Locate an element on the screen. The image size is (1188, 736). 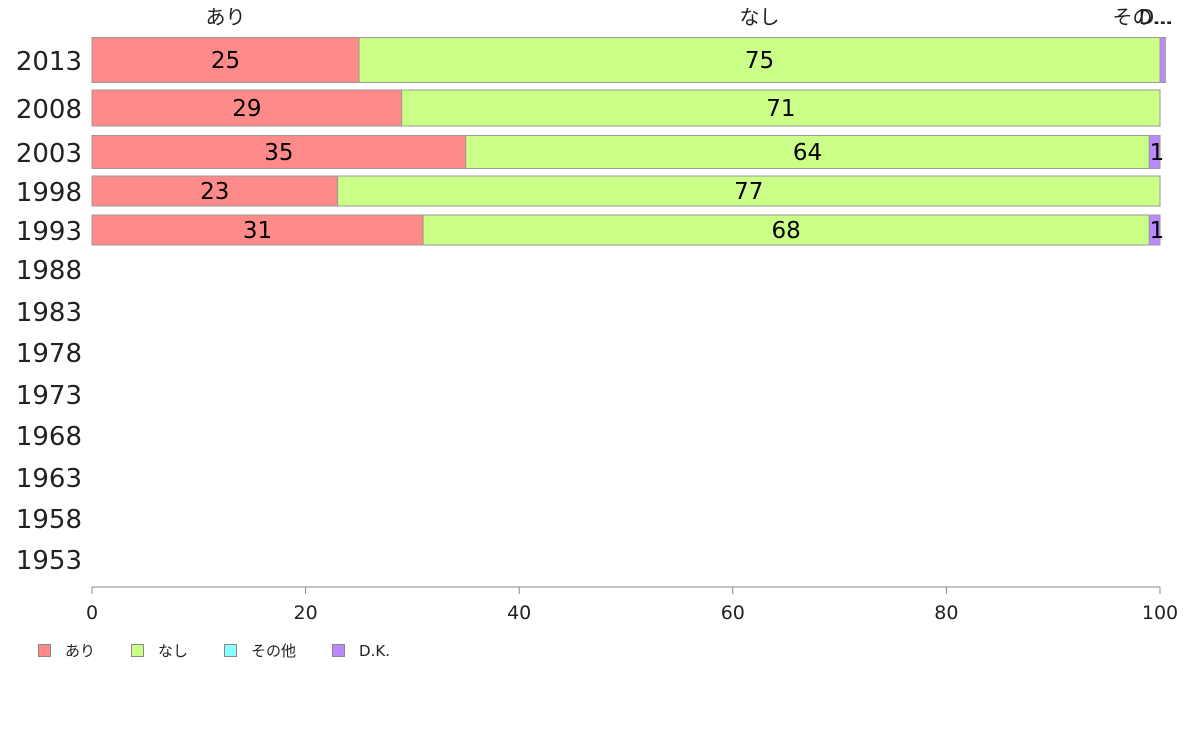
x-tick-label-20: 20 is located at coordinates (306, 613).